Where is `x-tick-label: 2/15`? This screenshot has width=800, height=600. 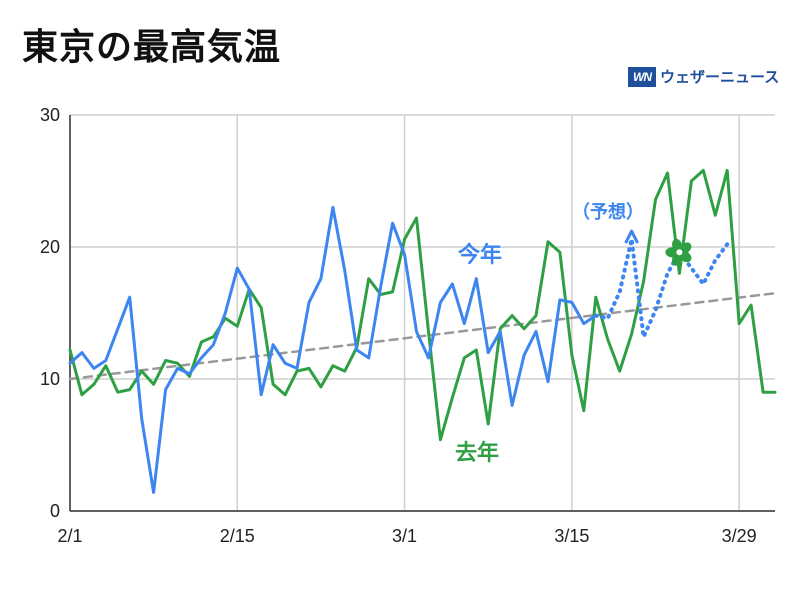 x-tick-label: 2/15 is located at coordinates (237, 536).